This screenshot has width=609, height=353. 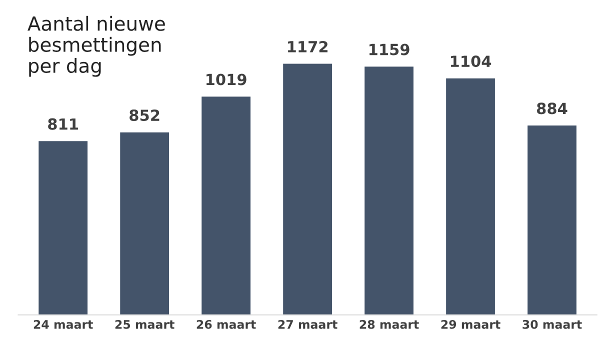 What do you see at coordinates (552, 108) in the screenshot?
I see `data-label: 884` at bounding box center [552, 108].